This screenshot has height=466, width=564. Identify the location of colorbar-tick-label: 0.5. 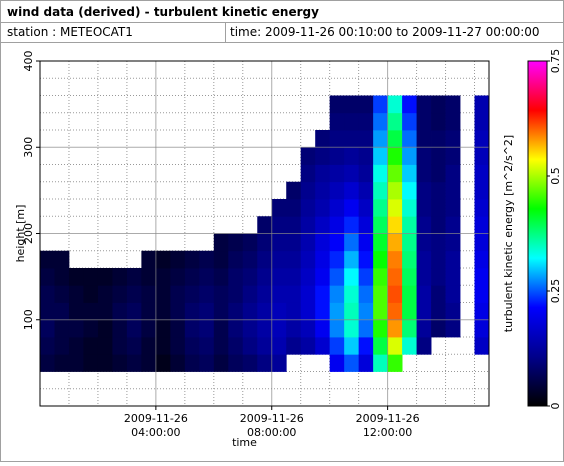
(555, 176).